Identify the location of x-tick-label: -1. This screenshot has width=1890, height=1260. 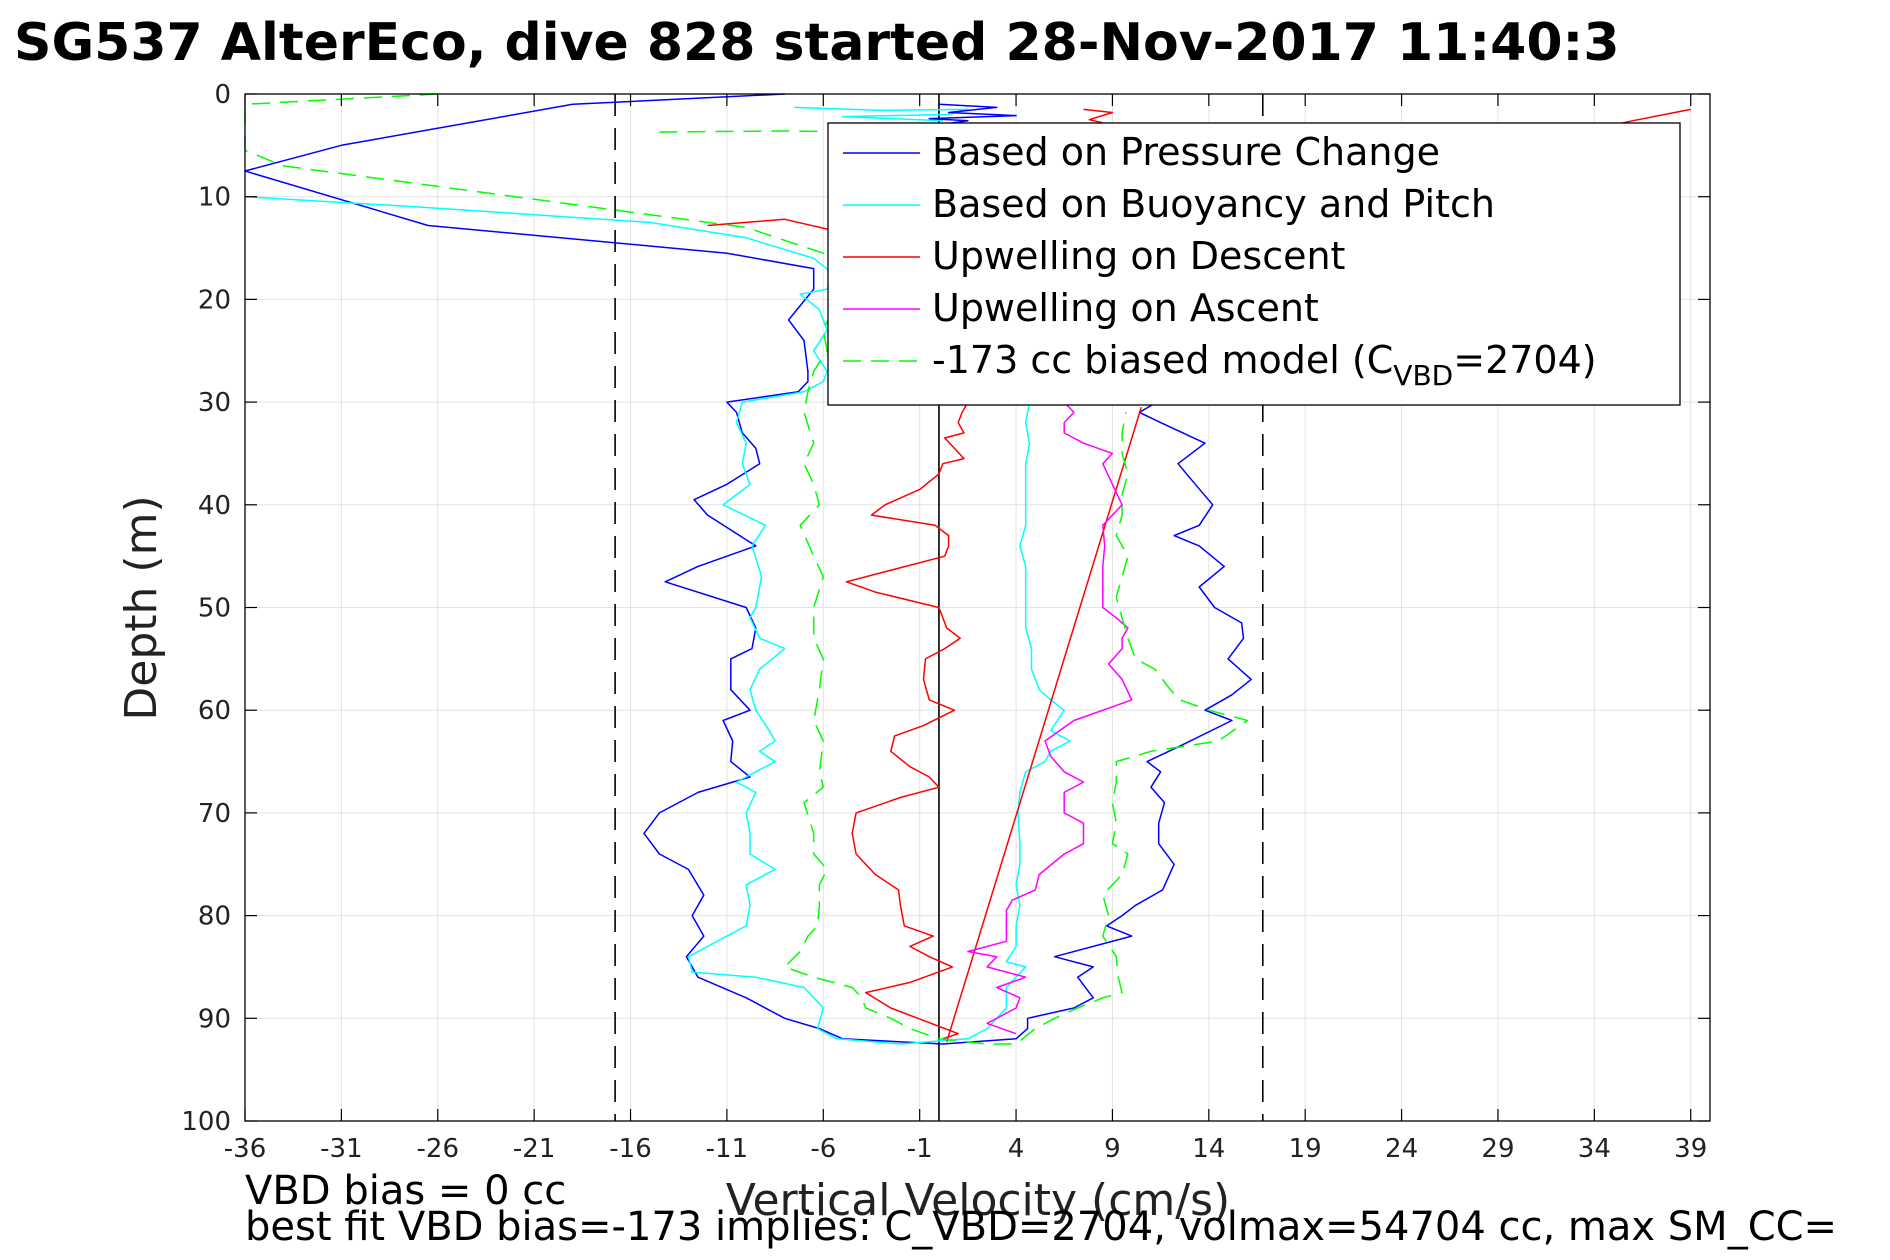
(920, 1149).